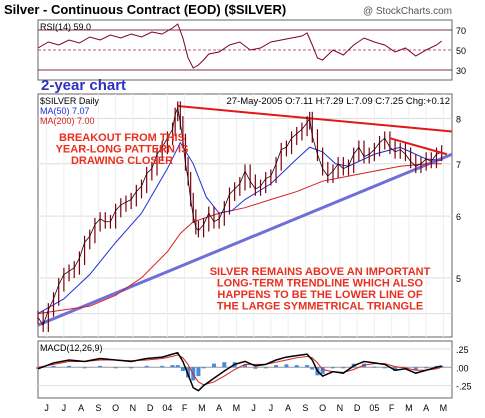 This screenshot has height=418, width=485. I want to click on rsi-level-label: 70, so click(461, 31).